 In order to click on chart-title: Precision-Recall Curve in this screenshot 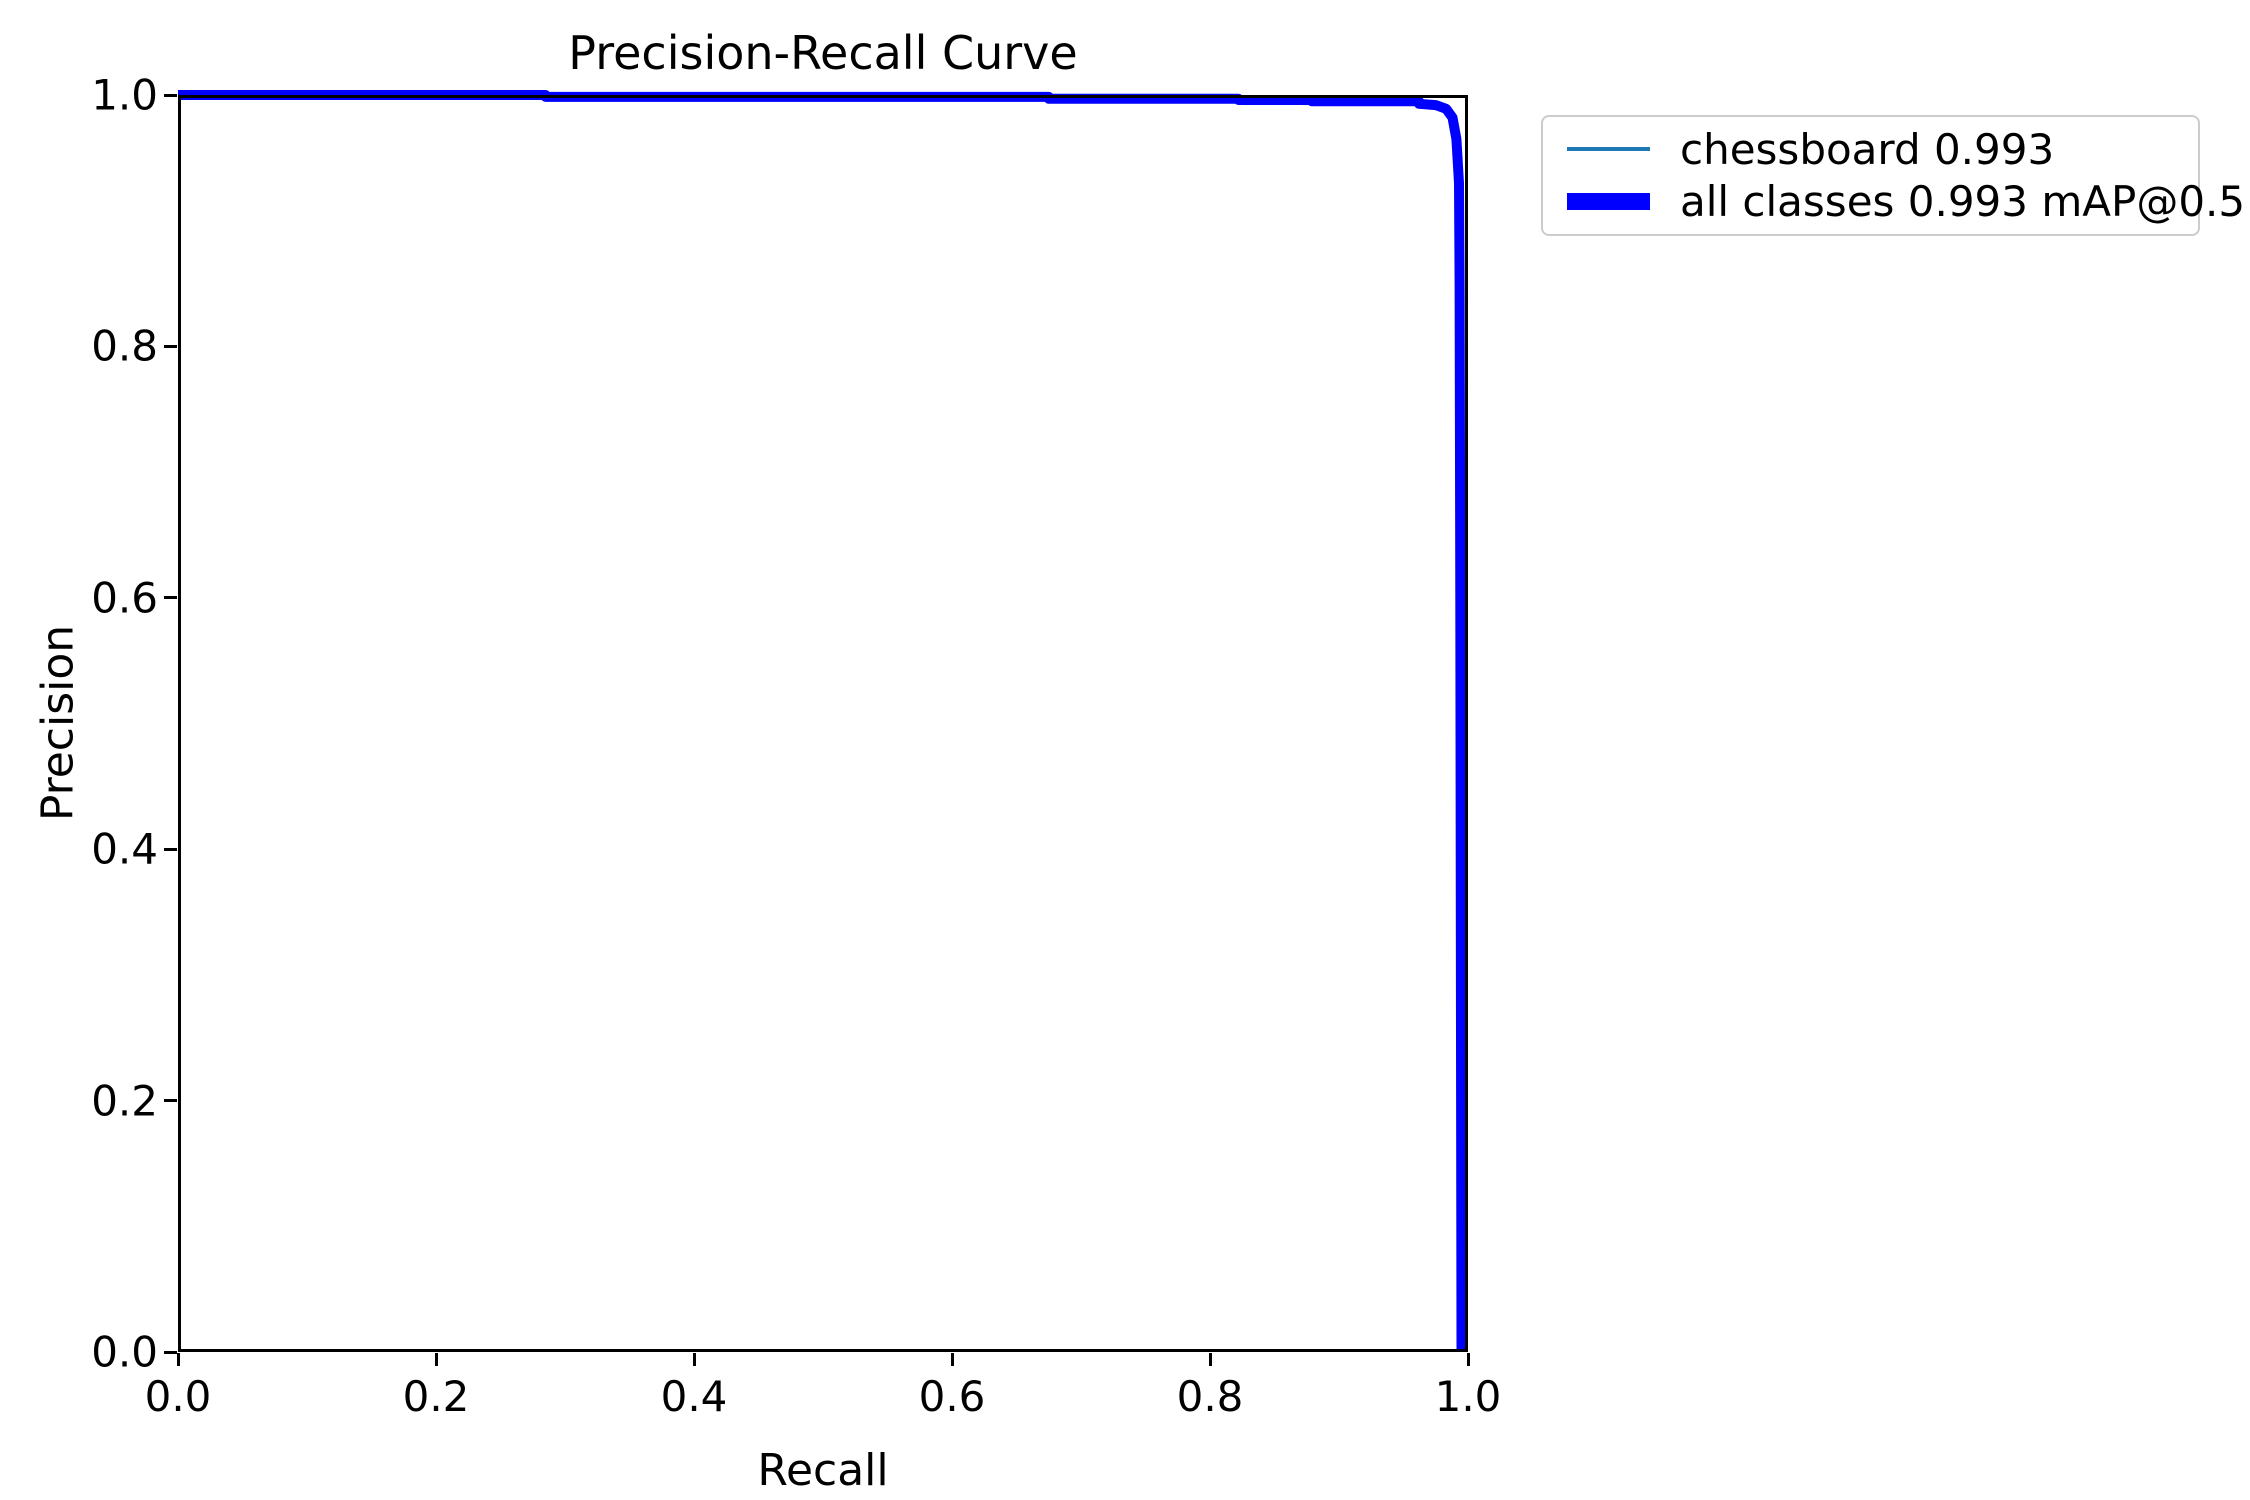, I will do `click(823, 53)`.